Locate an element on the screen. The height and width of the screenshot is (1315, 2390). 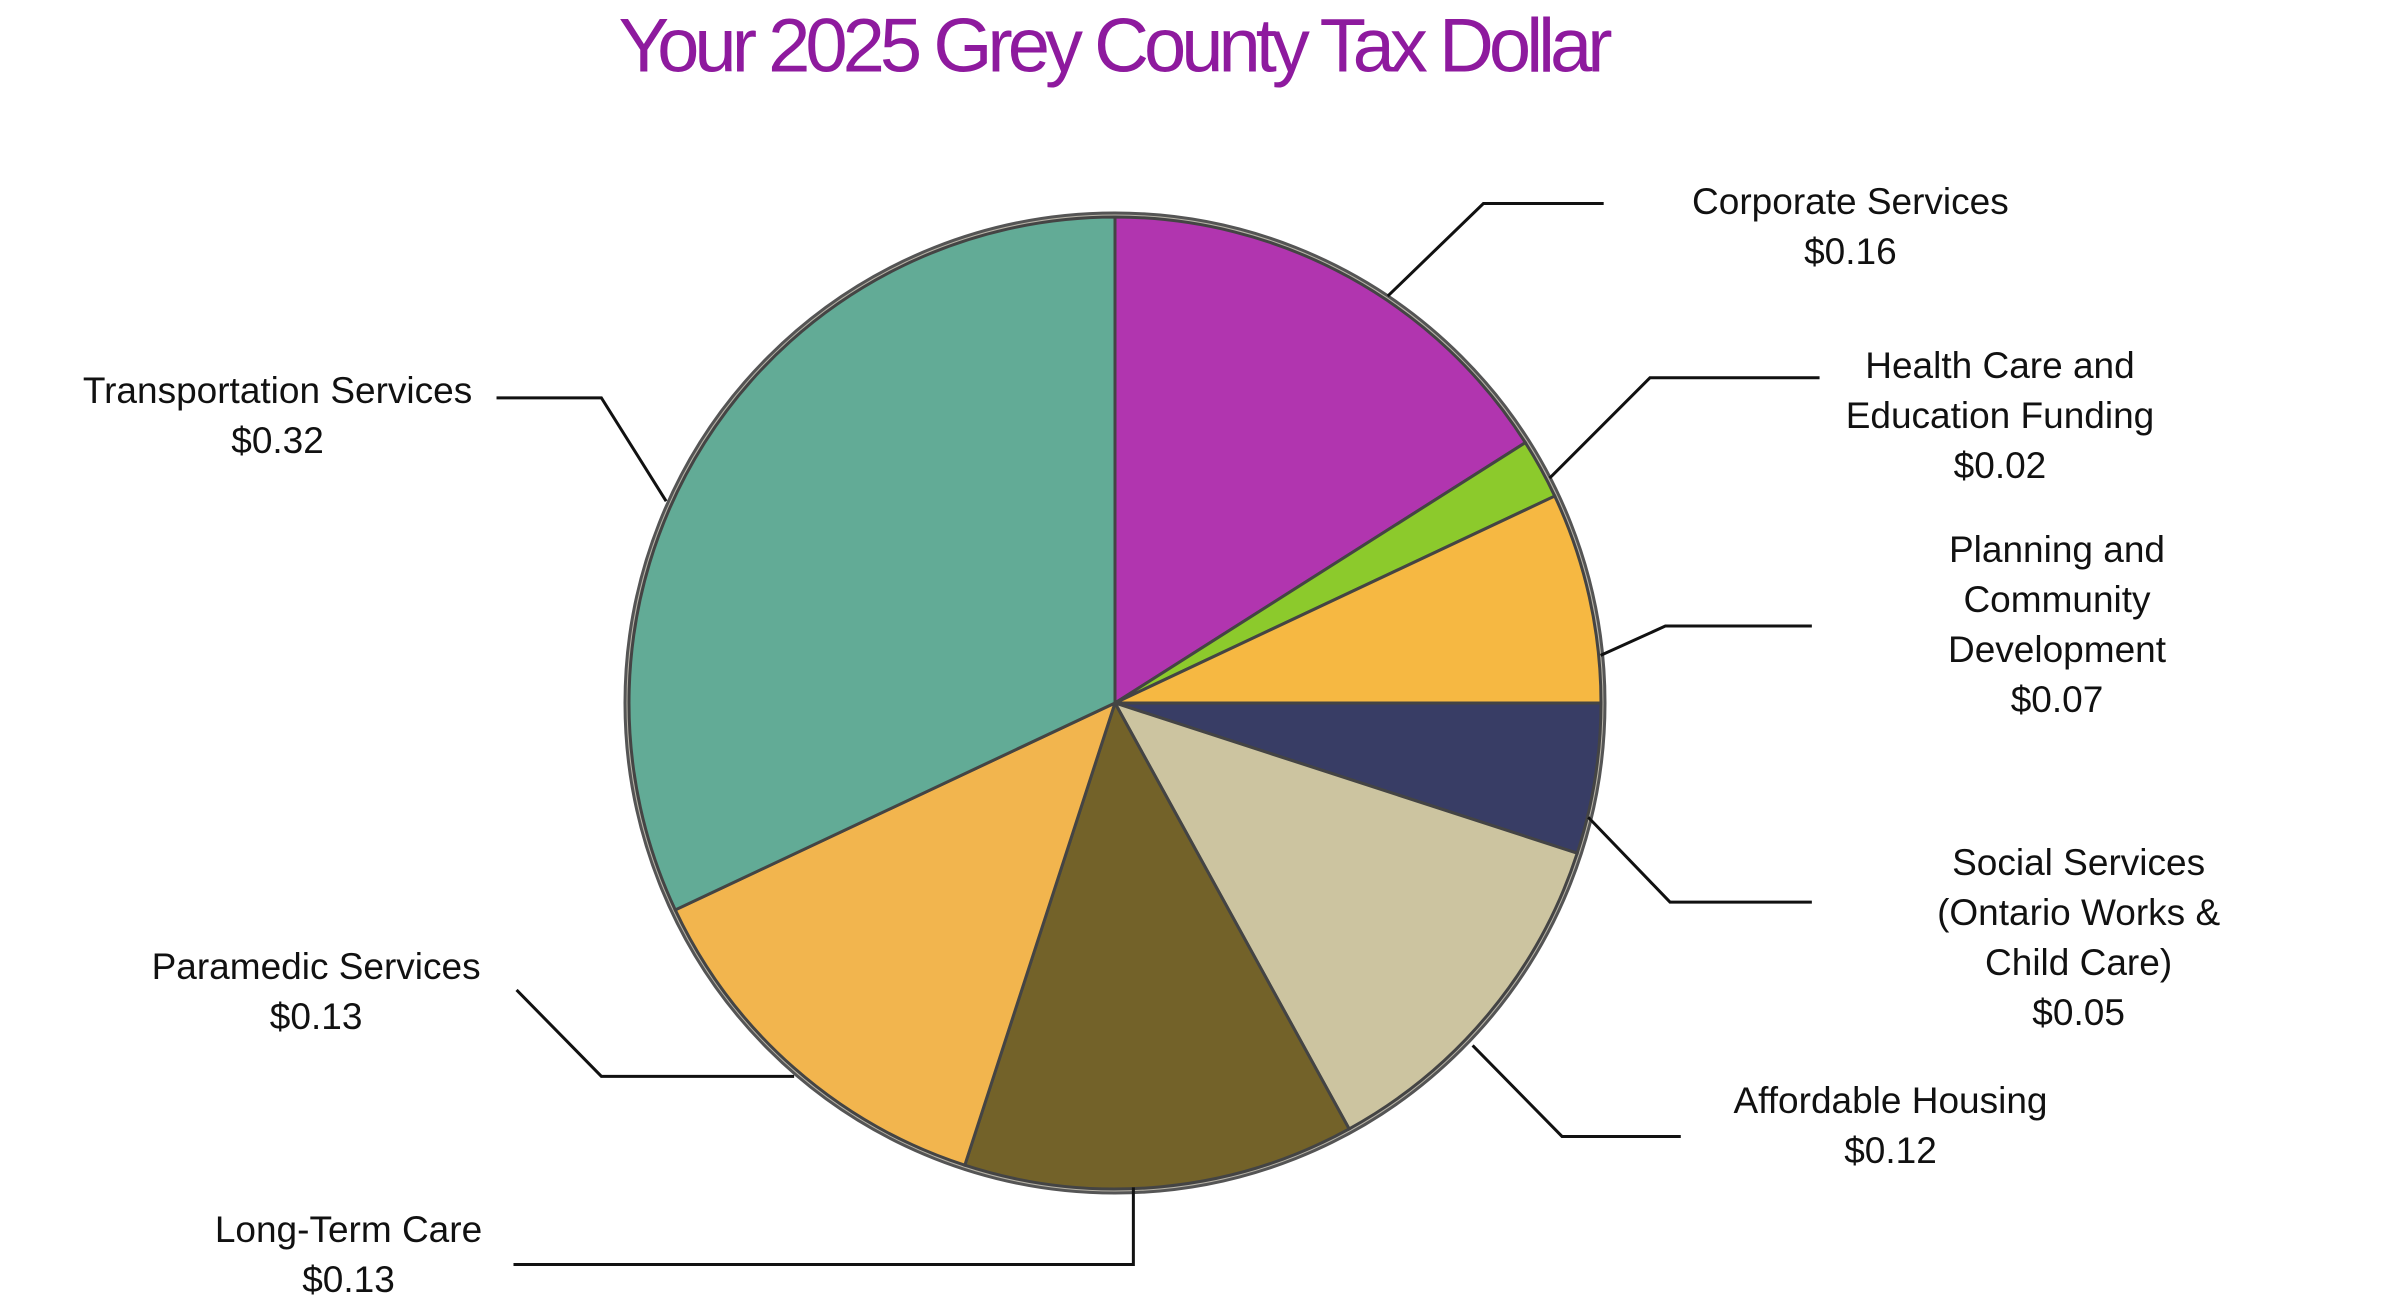
slice-label: Planning and Community Development $0.07 is located at coordinates (2057, 625).